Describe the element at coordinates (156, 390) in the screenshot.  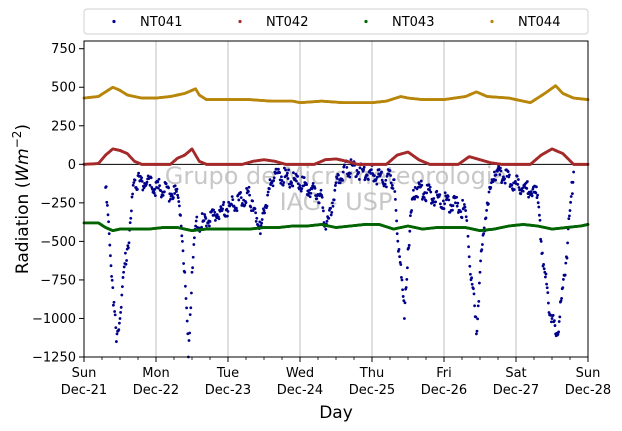
I see `x-tick-date: Dec-22` at that location.